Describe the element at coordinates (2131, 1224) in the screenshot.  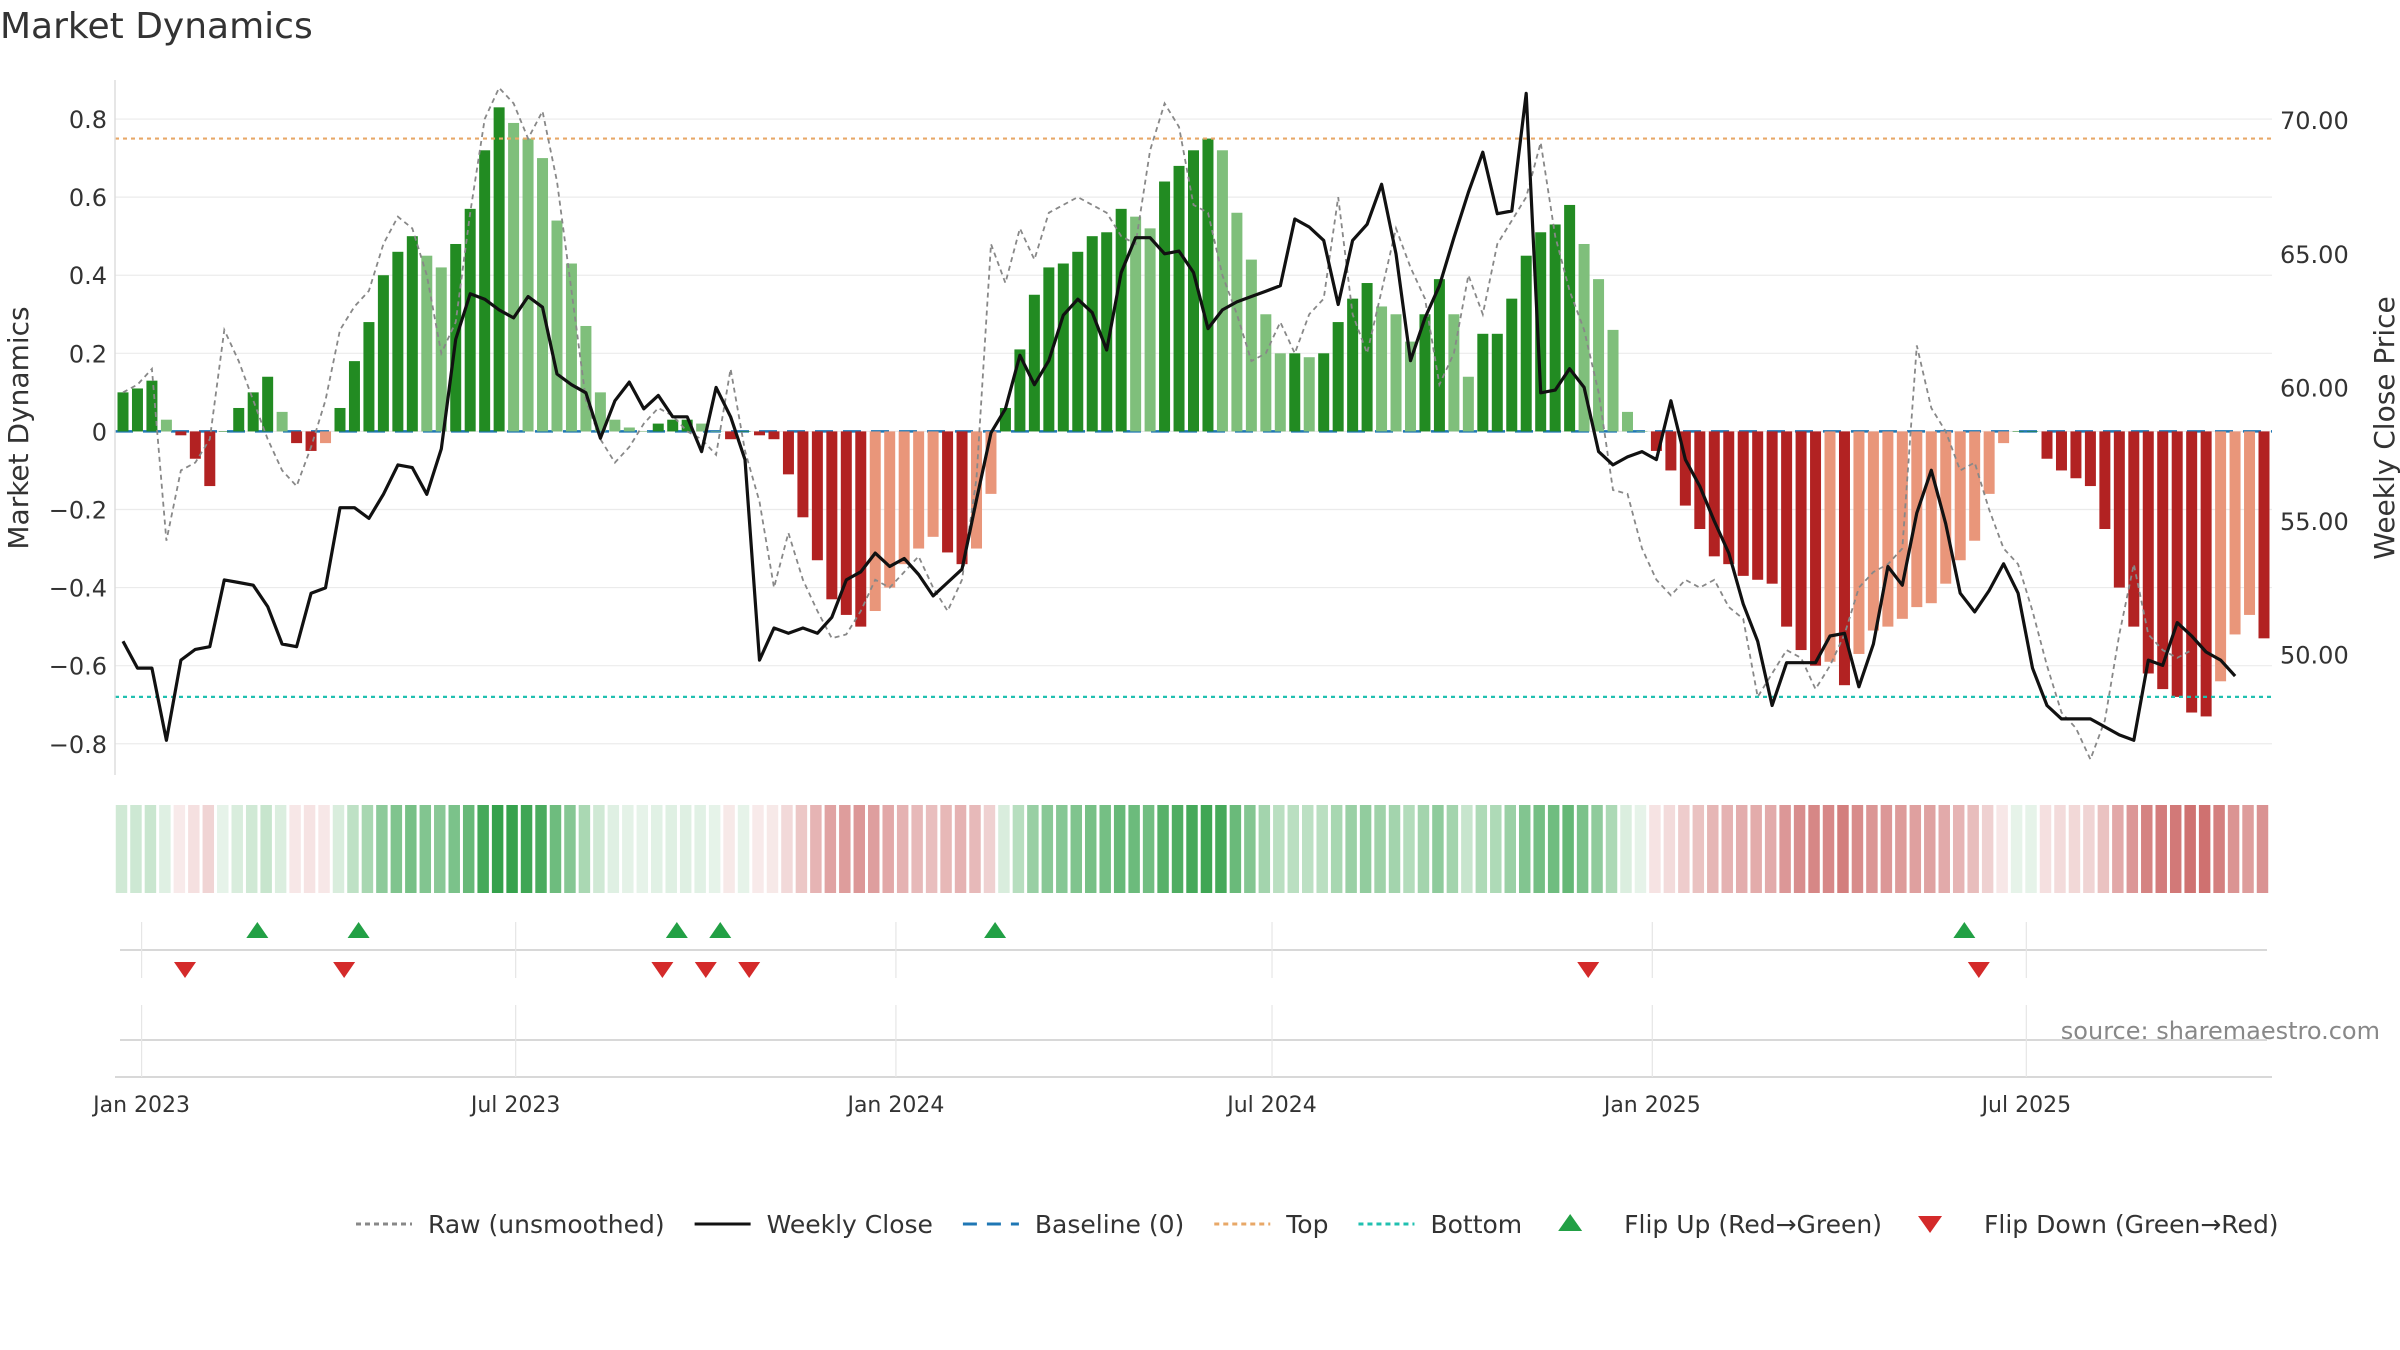
I see `legend-label: Flip Down (Green→Red)` at that location.